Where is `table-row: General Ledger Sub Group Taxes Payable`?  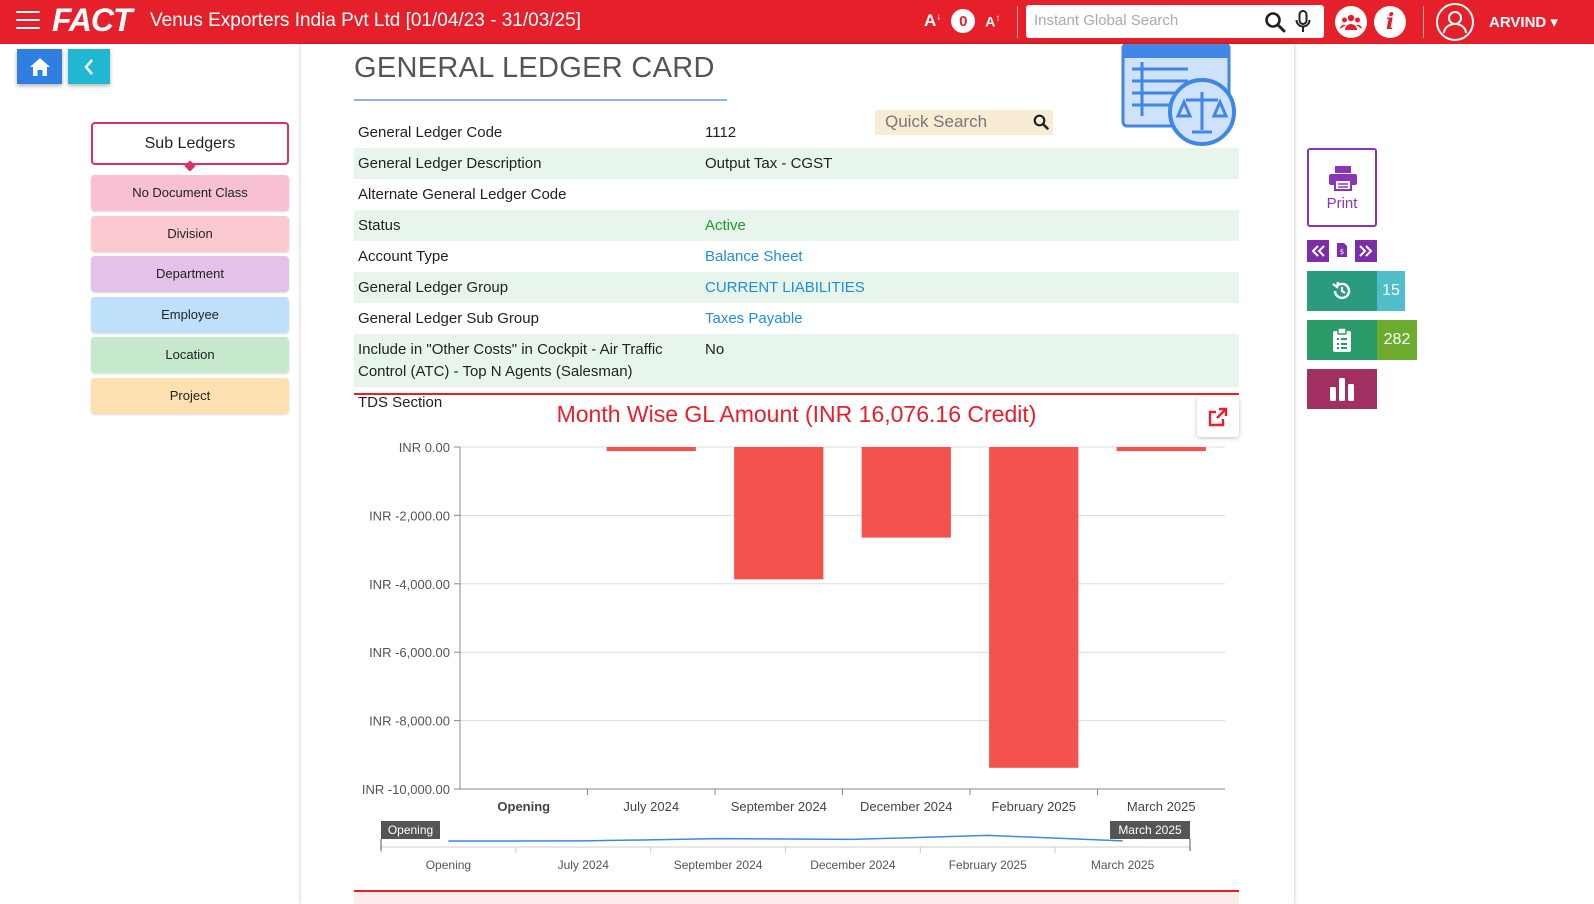
table-row: General Ledger Sub Group Taxes Payable is located at coordinates (796, 318).